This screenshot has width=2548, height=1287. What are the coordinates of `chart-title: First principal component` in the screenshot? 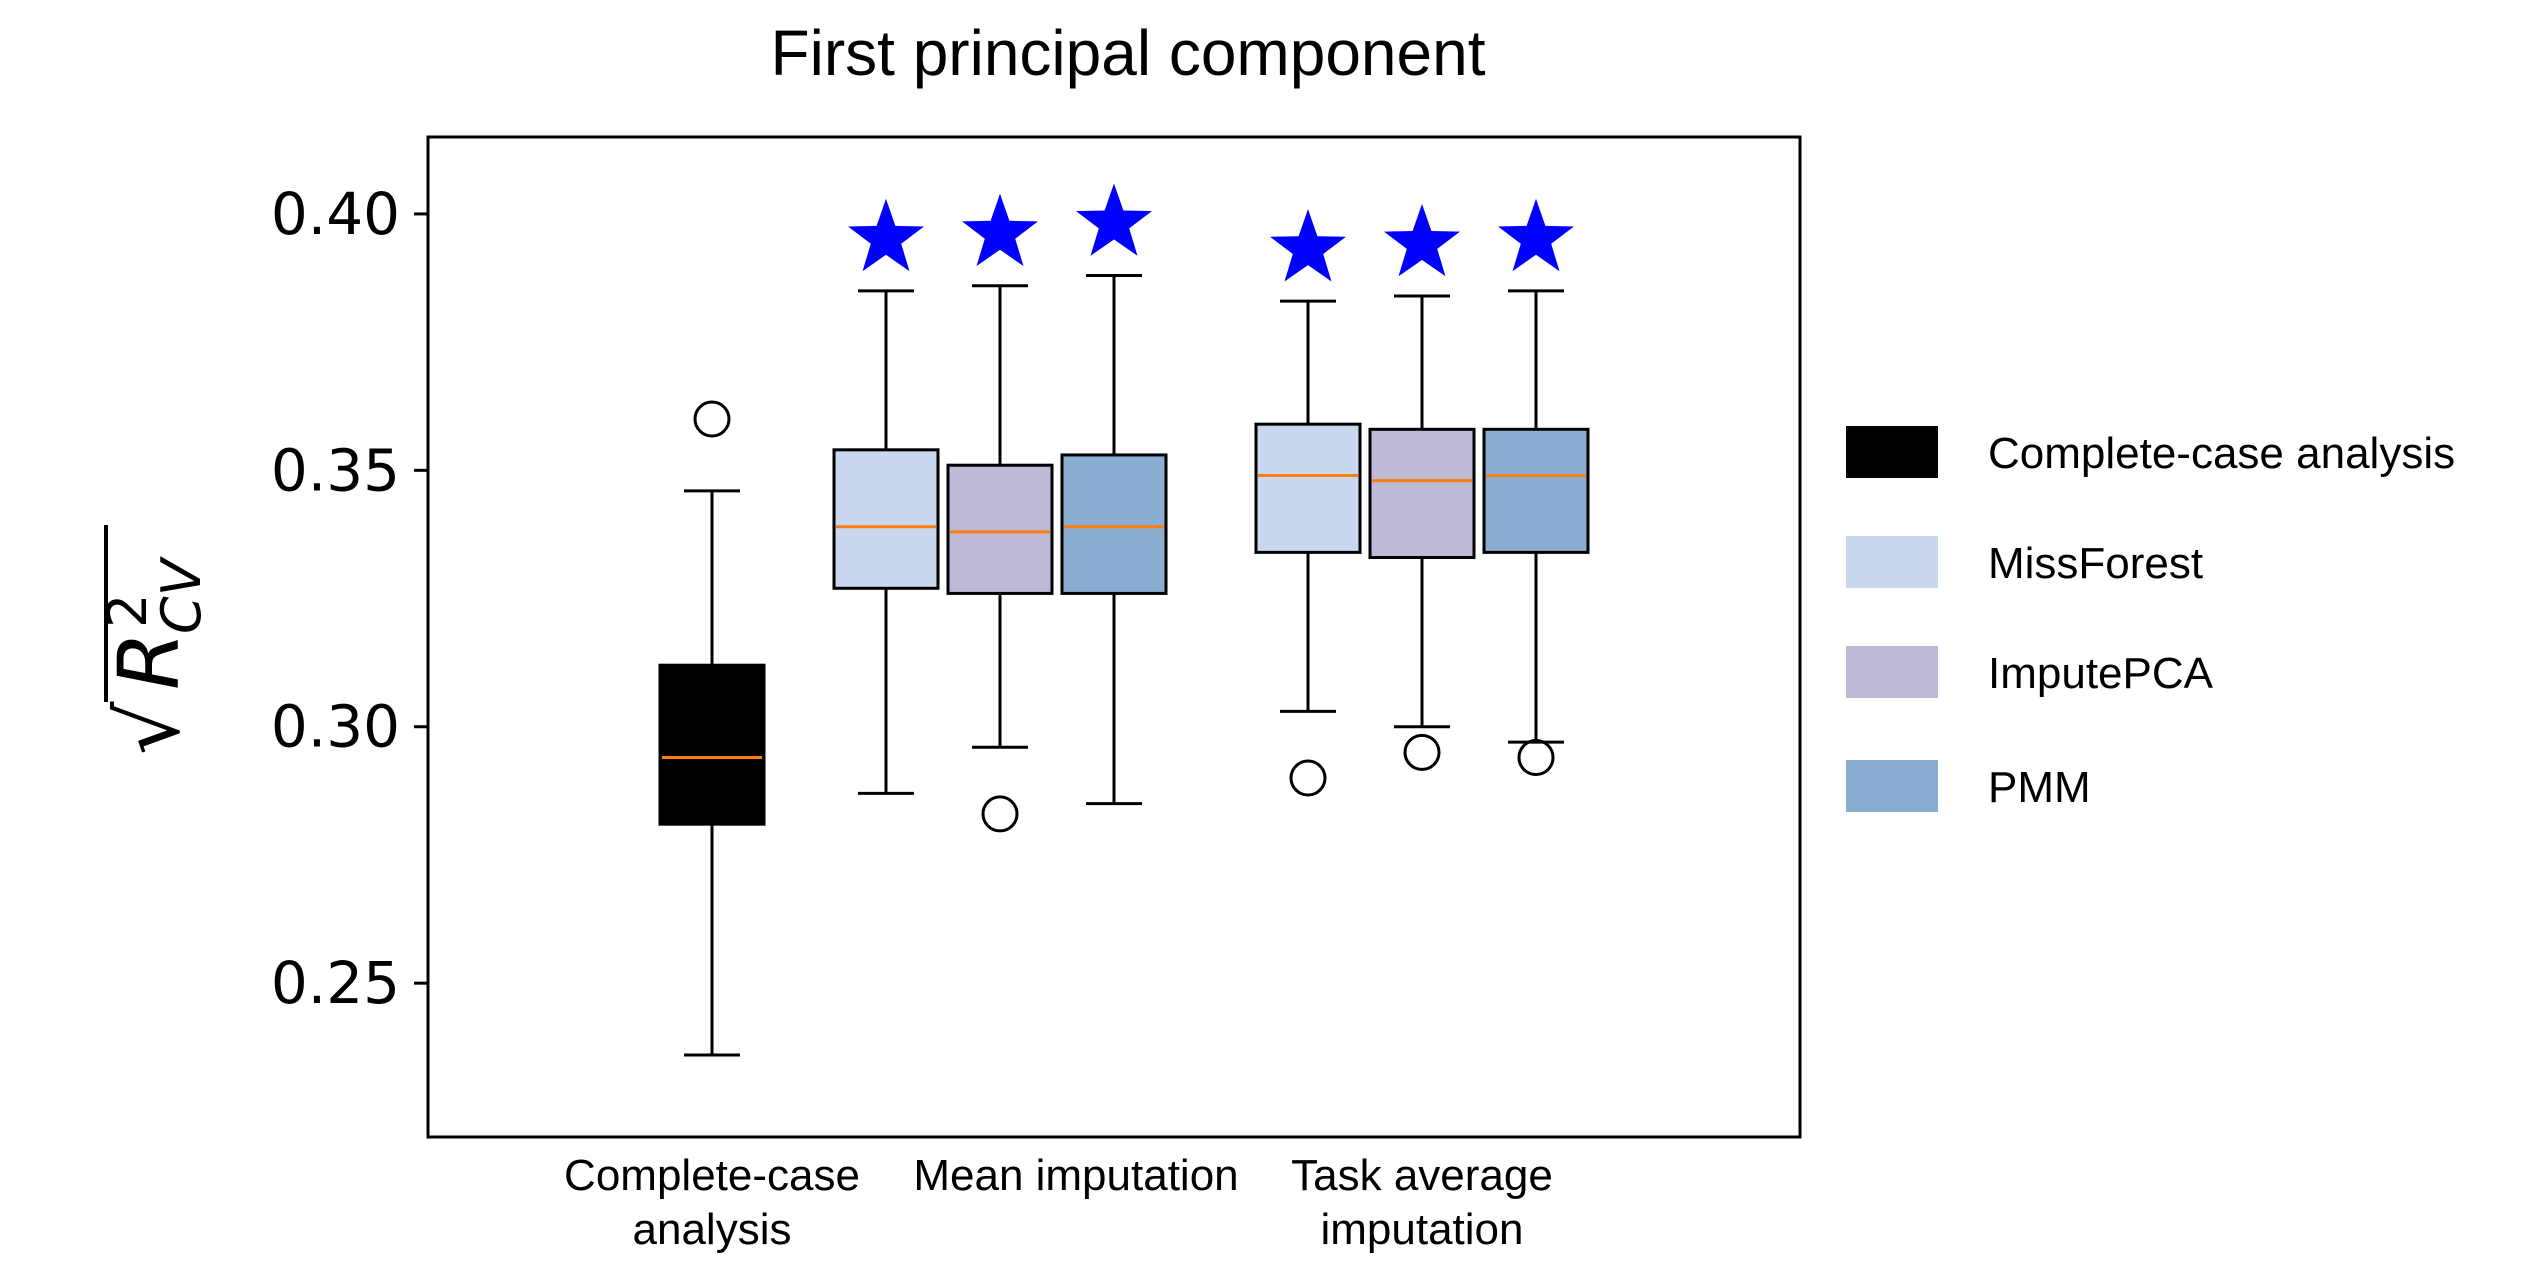 It's located at (1128, 53).